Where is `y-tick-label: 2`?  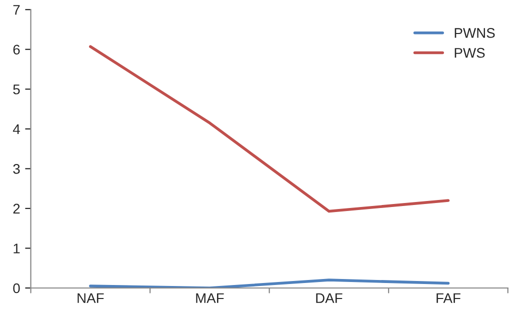
y-tick-label: 2 is located at coordinates (16, 209).